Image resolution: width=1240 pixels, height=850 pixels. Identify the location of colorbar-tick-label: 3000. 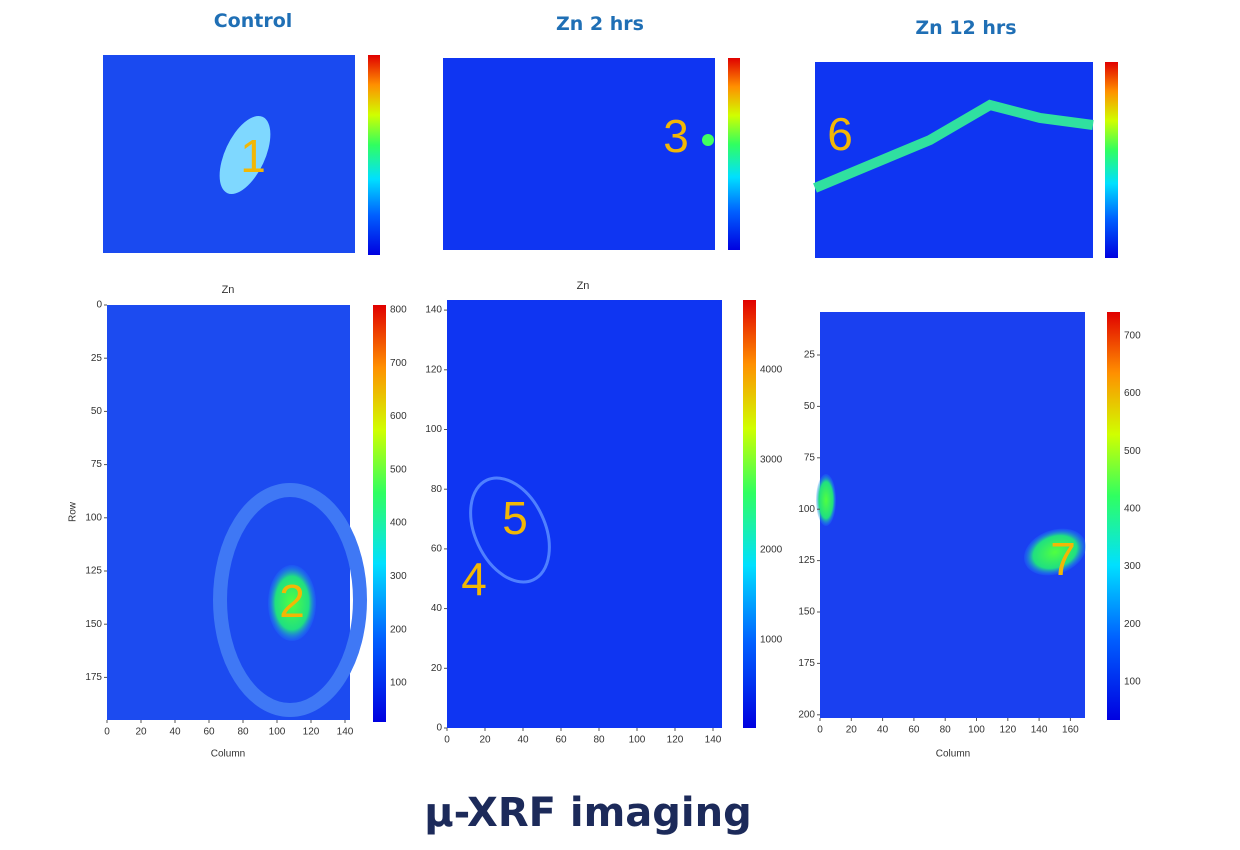
(771, 460).